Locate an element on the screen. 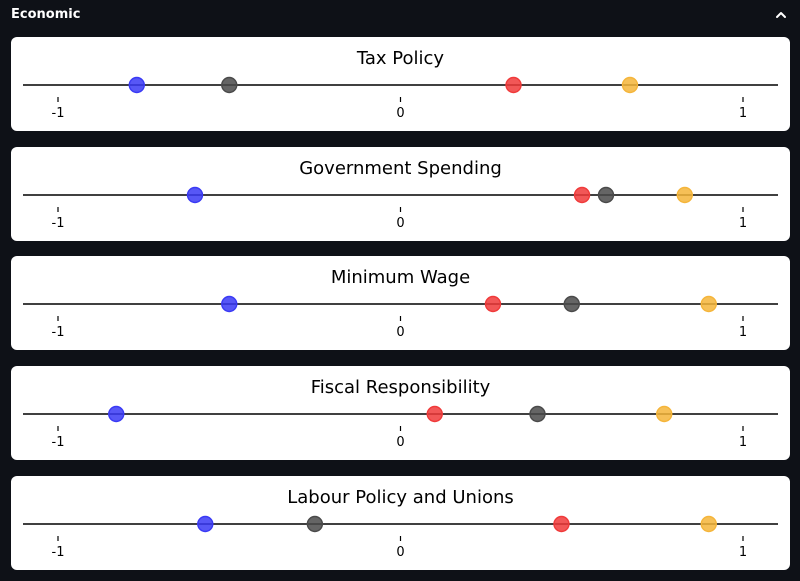 Image resolution: width=800 pixels, height=581 pixels. chart-svg: Government Spending -1 0 1 is located at coordinates (400, 194).